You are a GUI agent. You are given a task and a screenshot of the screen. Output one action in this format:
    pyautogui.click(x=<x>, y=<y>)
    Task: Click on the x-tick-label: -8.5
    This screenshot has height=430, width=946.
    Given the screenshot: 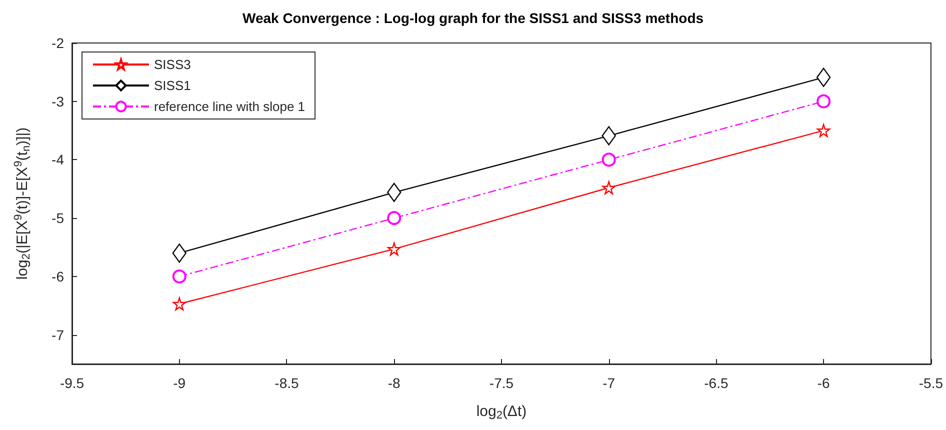 What is the action you would take?
    pyautogui.click(x=287, y=383)
    